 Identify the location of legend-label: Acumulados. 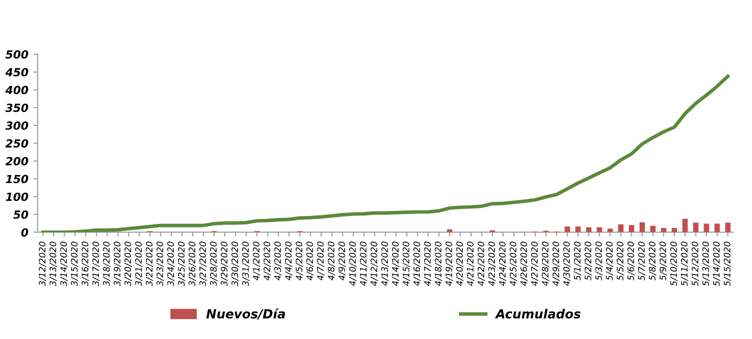
(537, 313).